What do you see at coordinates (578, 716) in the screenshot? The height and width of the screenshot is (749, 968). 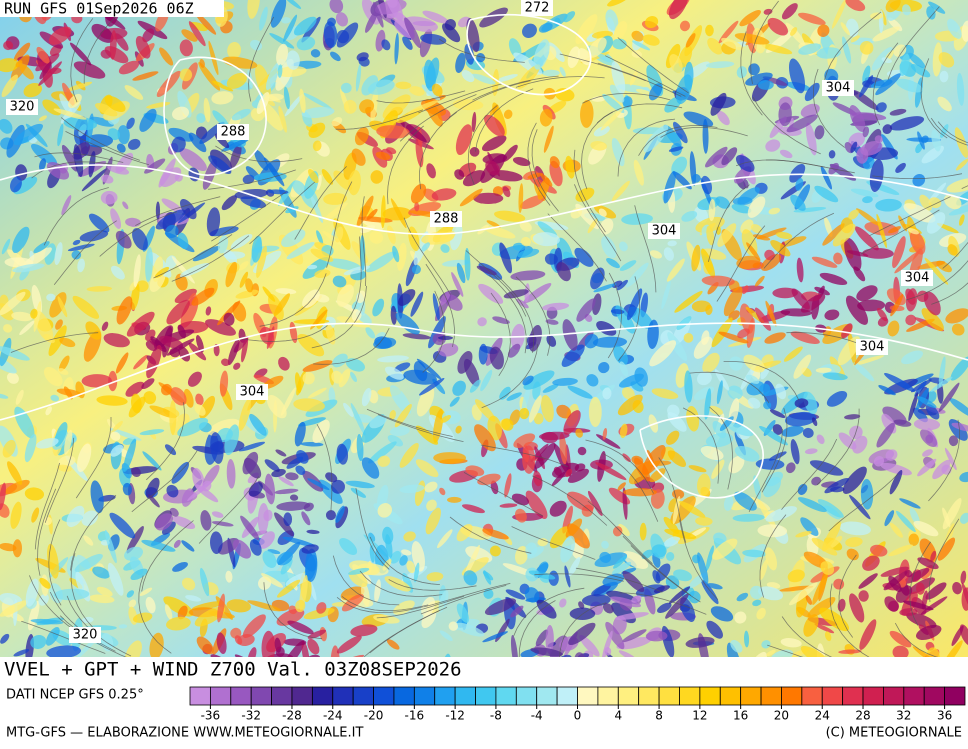 I see `colorbar-tick-label: 0` at bounding box center [578, 716].